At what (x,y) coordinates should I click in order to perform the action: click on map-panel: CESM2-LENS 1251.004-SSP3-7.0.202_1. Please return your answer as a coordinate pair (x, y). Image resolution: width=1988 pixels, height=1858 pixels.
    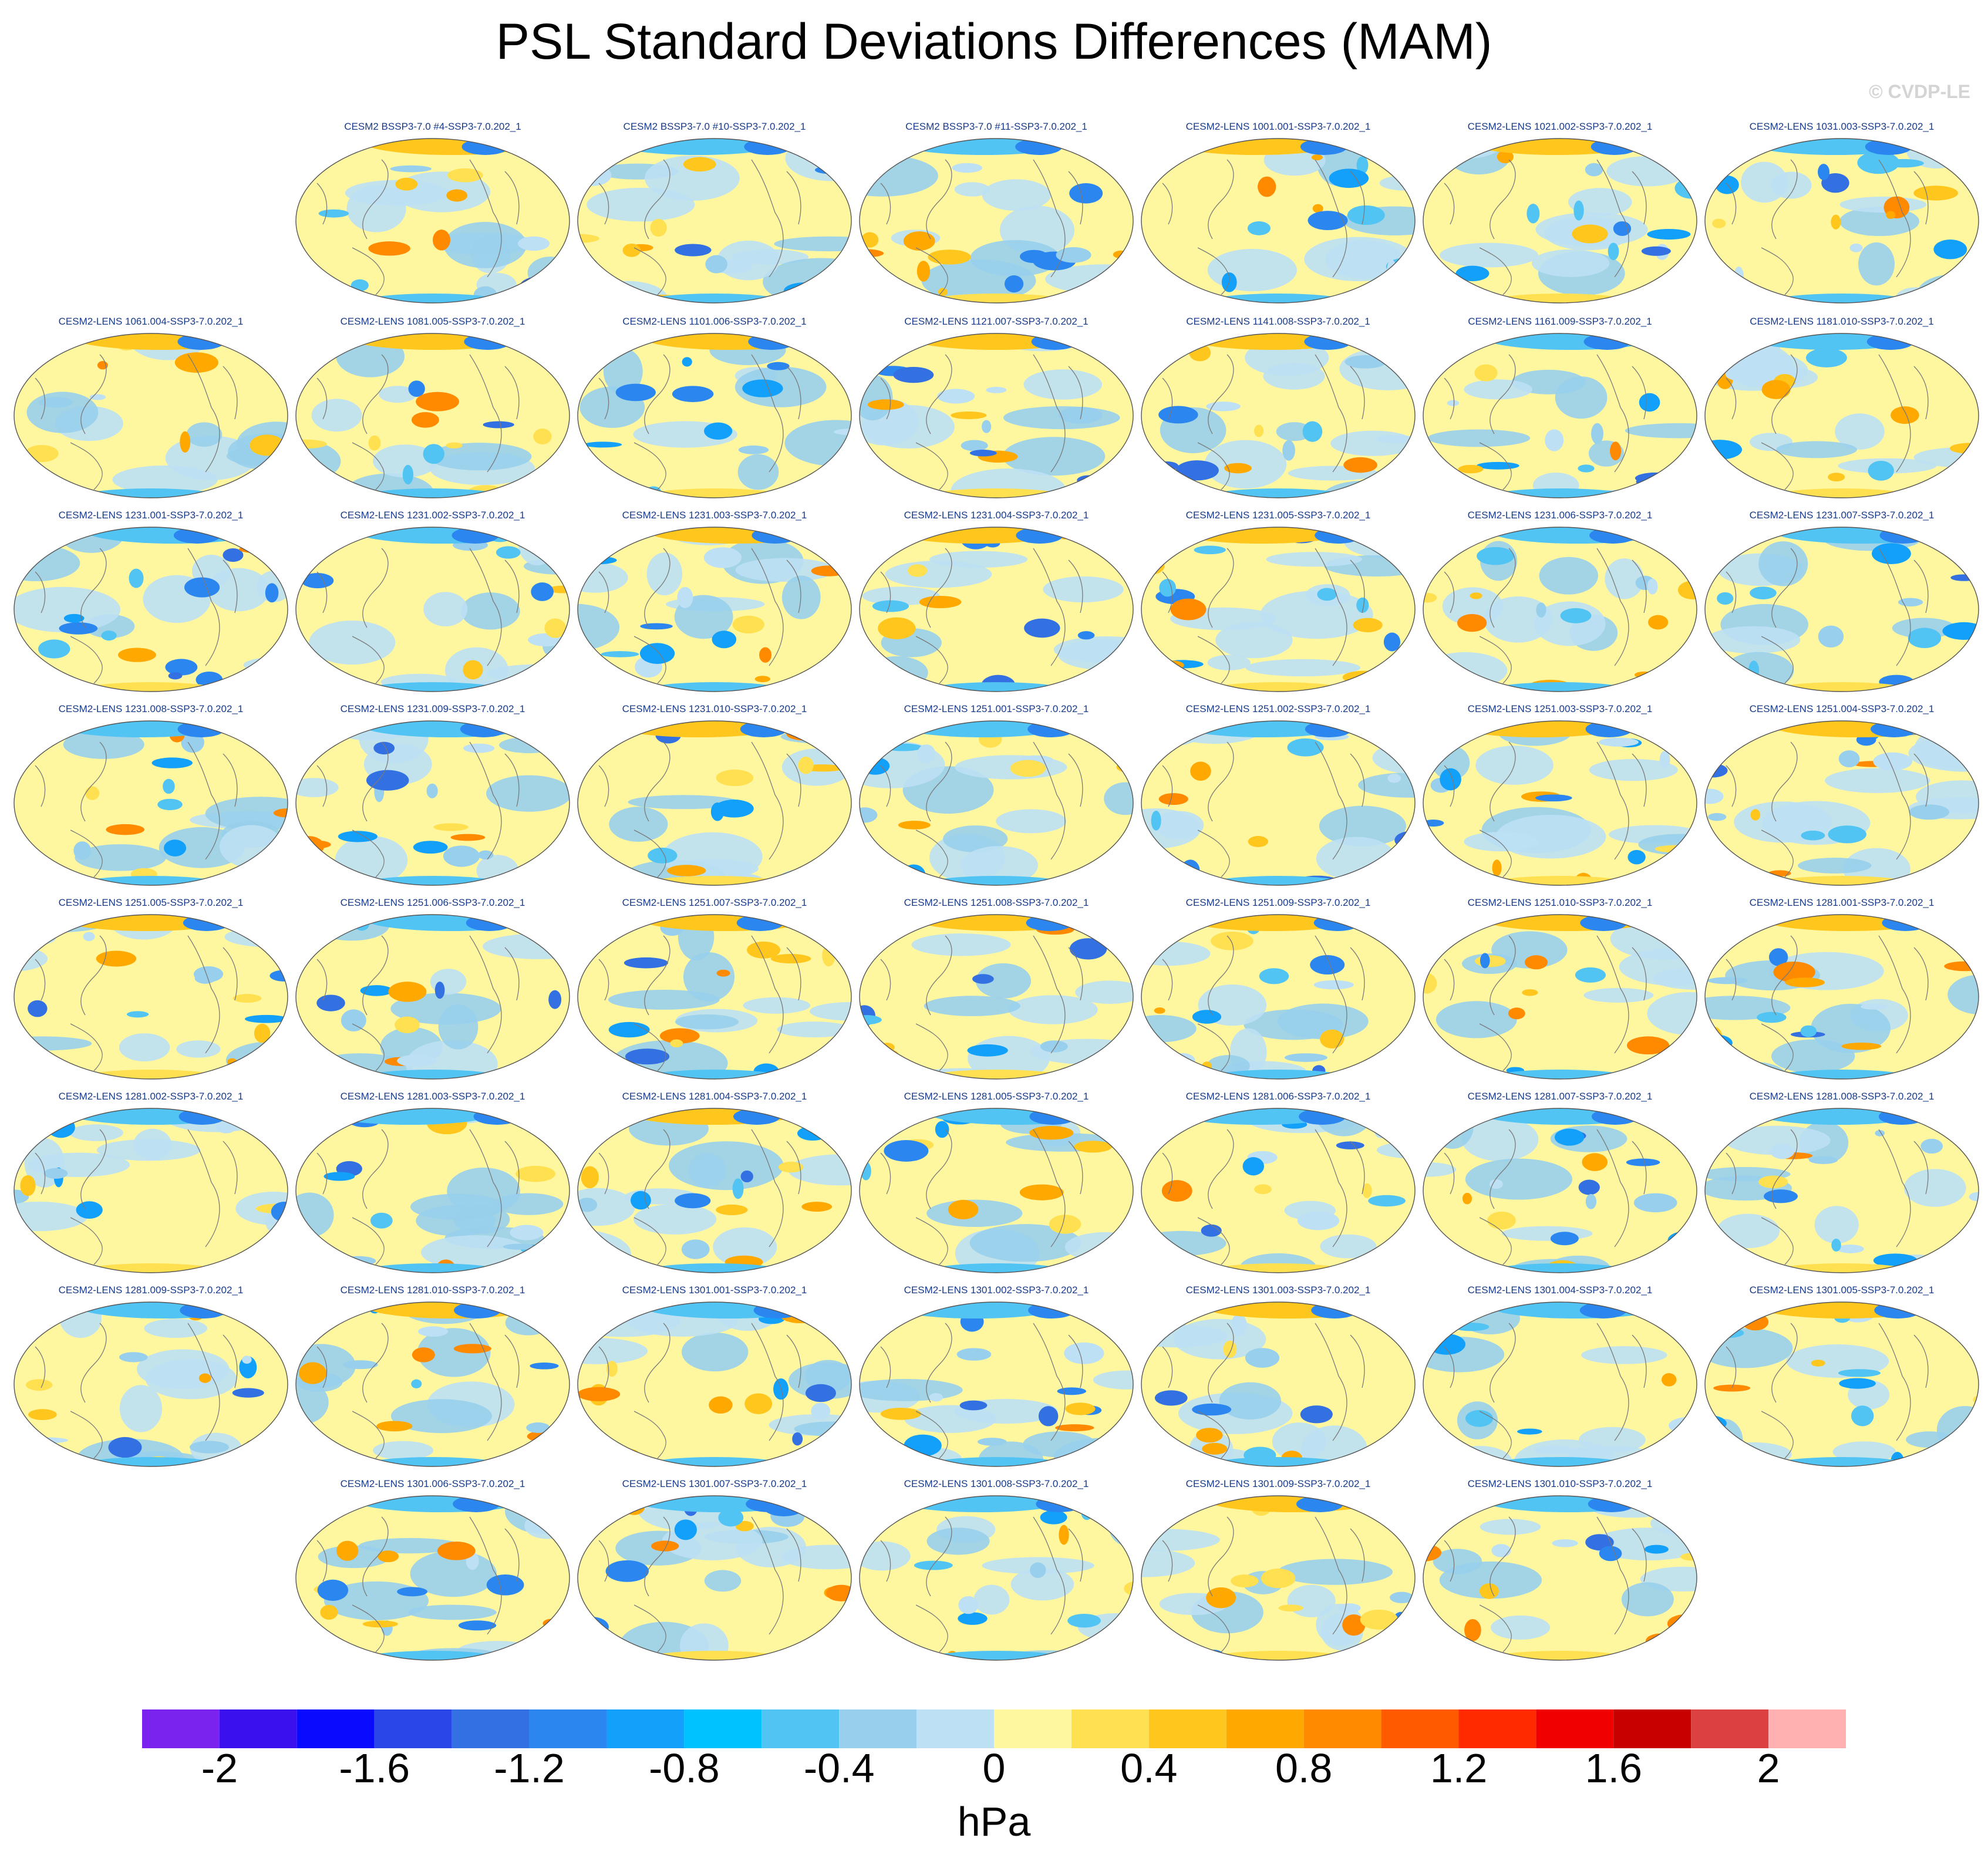
    Looking at the image, I should click on (1842, 797).